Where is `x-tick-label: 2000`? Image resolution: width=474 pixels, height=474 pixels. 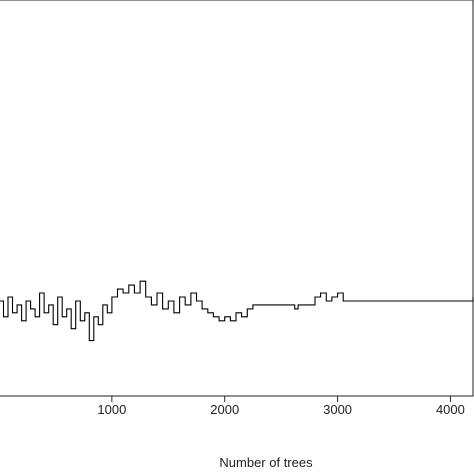
x-tick-label: 2000 is located at coordinates (224, 409).